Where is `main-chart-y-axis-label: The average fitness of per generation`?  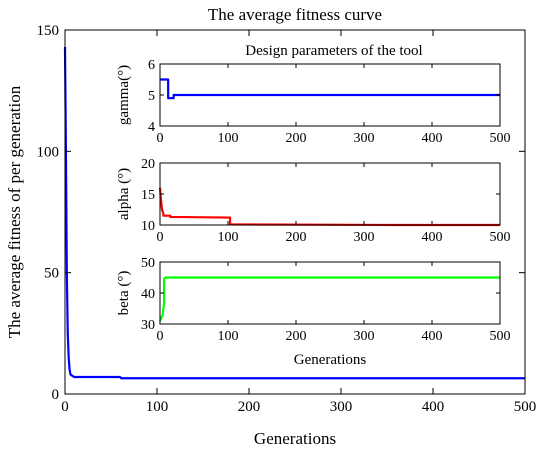 main-chart-y-axis-label: The average fitness of per generation is located at coordinates (14, 211).